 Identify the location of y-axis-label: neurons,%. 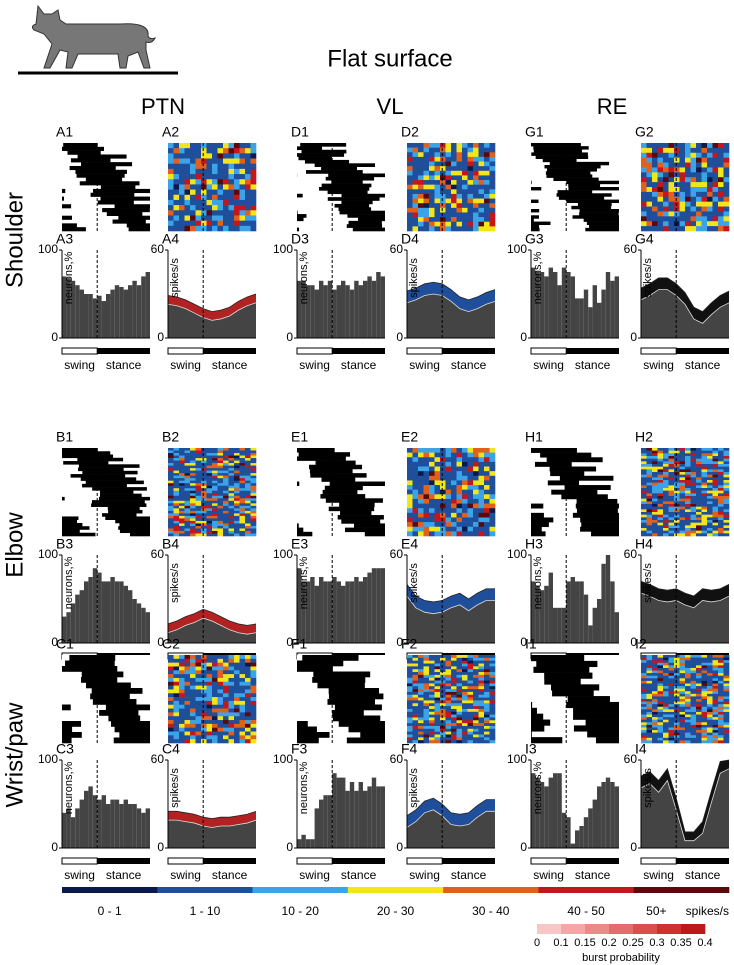
(304, 277).